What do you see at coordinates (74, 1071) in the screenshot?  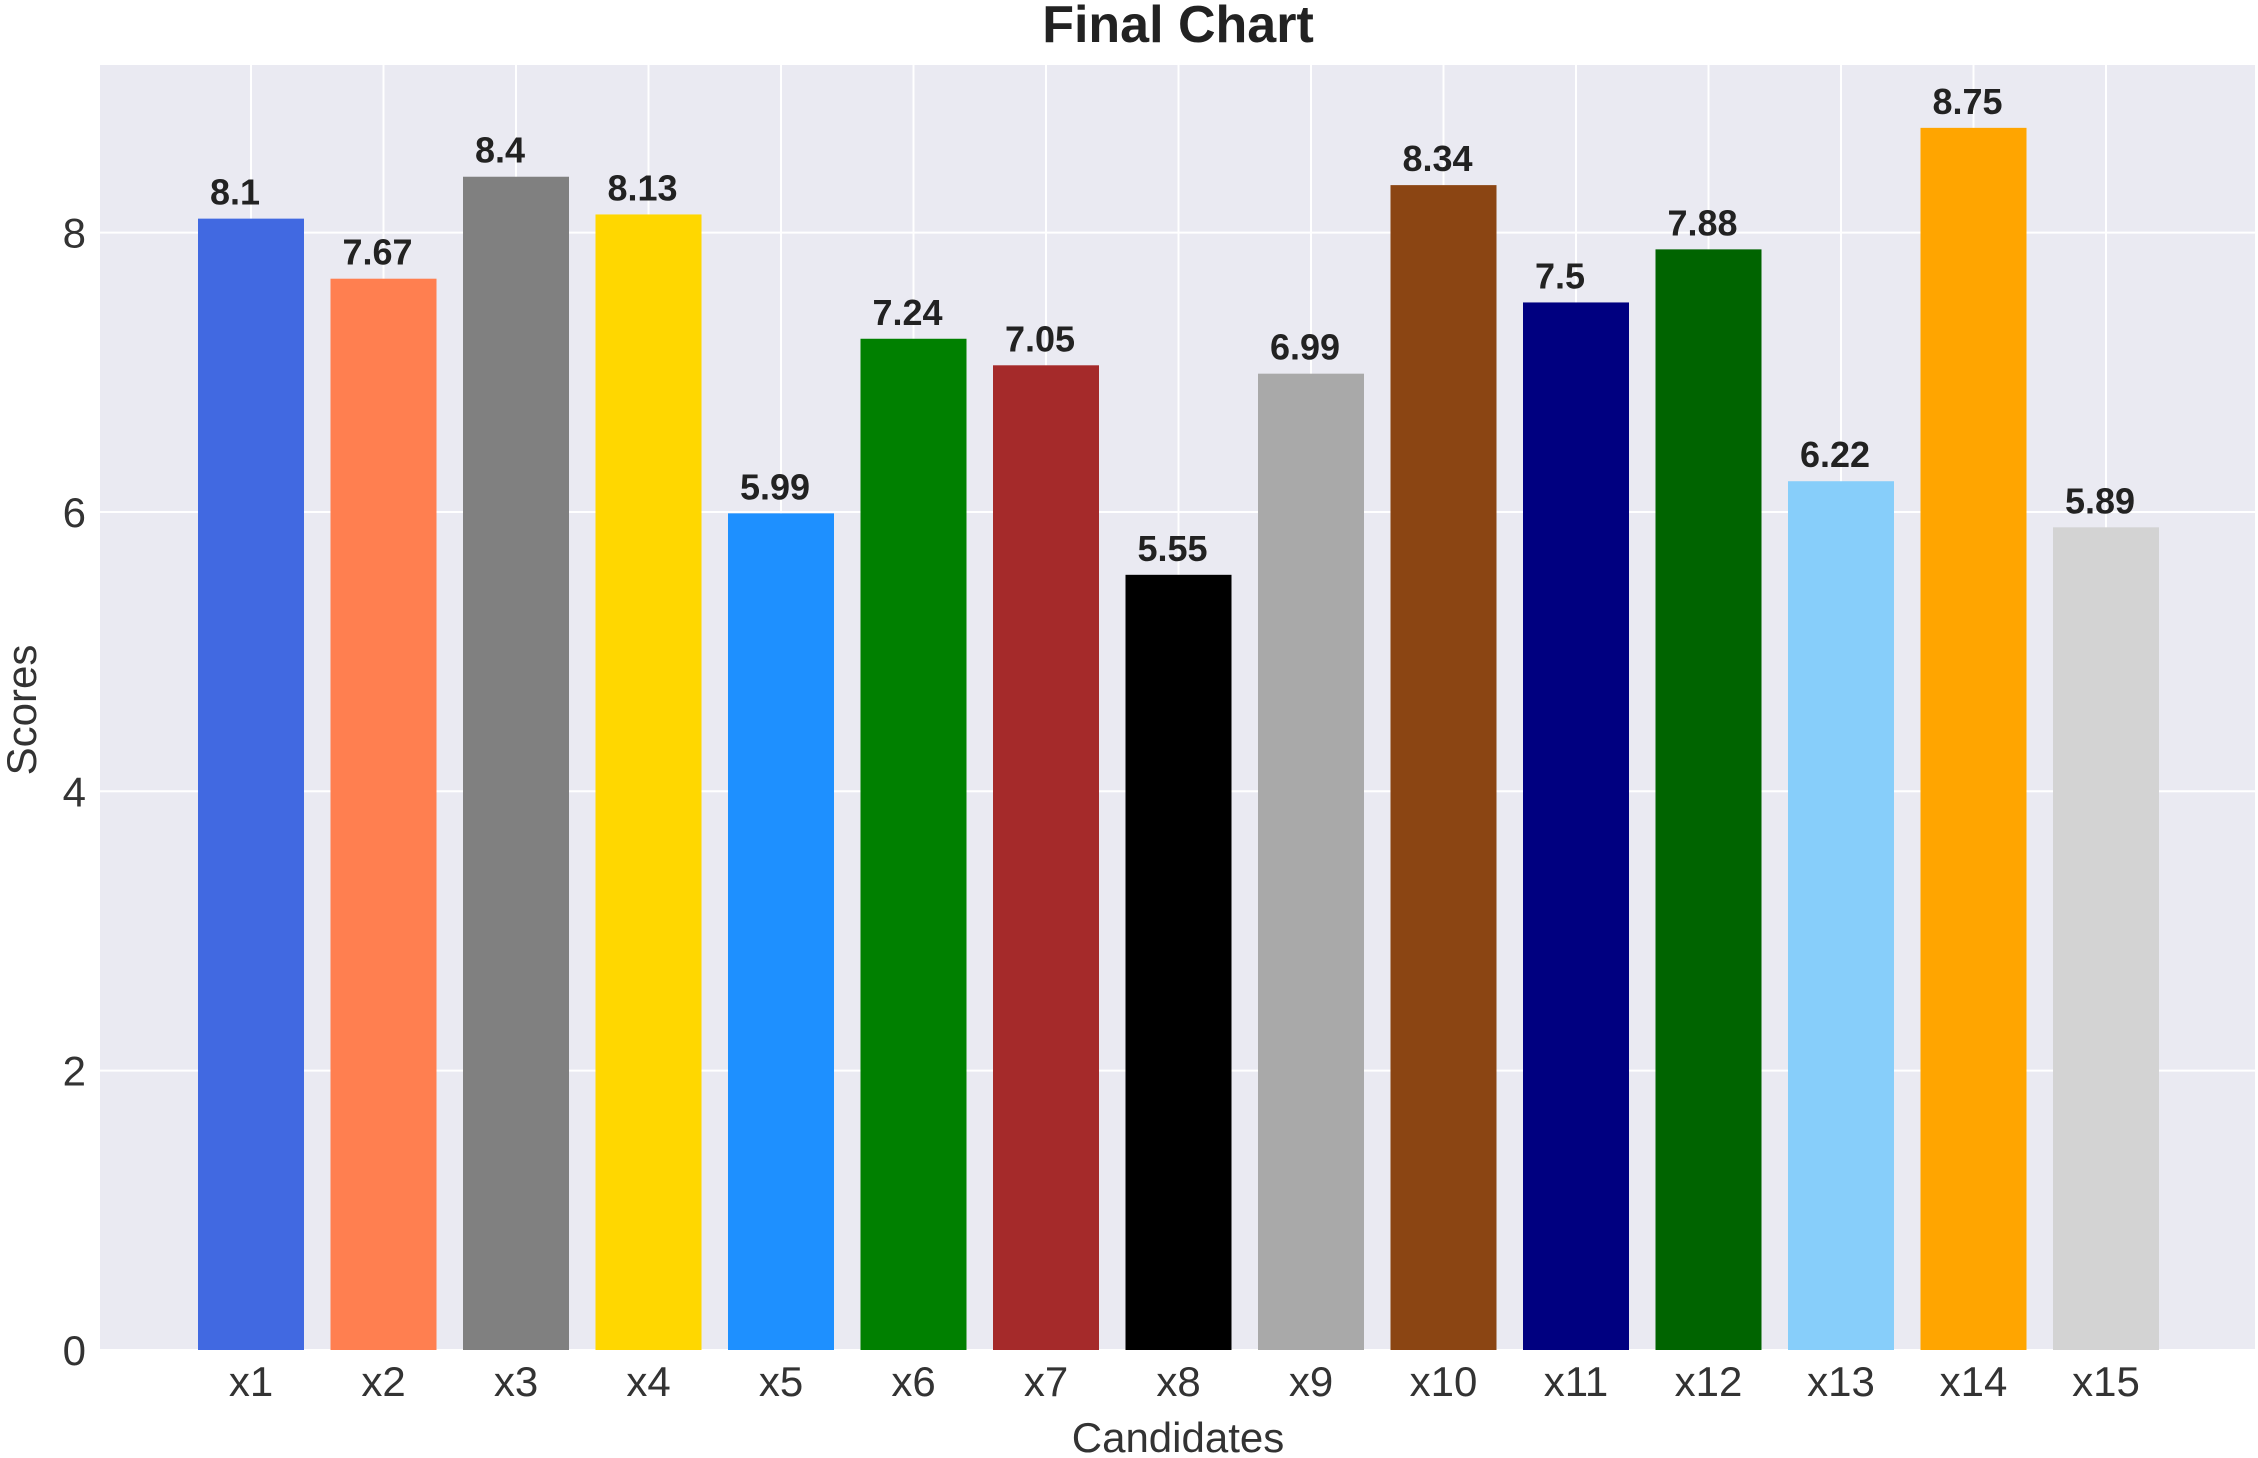 I see `y-tick-2: 2` at bounding box center [74, 1071].